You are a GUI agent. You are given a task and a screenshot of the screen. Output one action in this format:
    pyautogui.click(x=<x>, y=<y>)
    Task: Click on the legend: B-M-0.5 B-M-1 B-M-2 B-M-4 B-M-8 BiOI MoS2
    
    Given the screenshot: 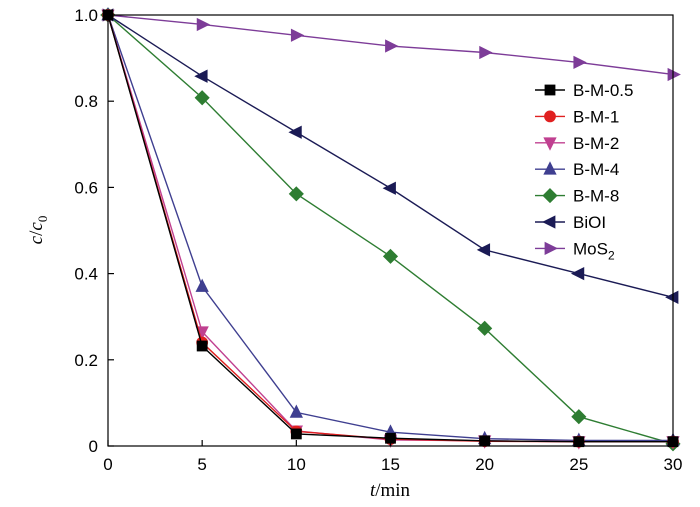 What is the action you would take?
    pyautogui.click(x=584, y=171)
    